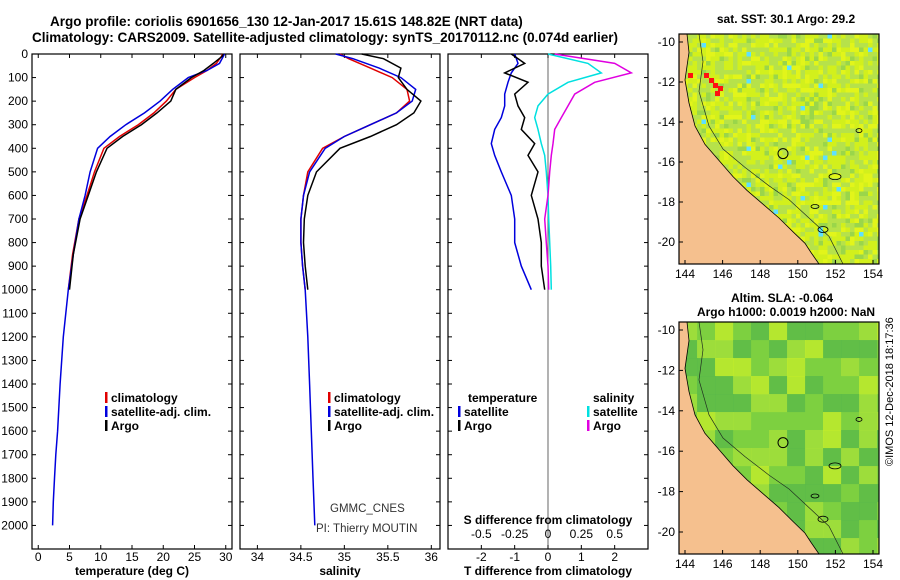 The width and height of the screenshot is (900, 580). What do you see at coordinates (195, 557) in the screenshot?
I see `x-tick-label: 25` at bounding box center [195, 557].